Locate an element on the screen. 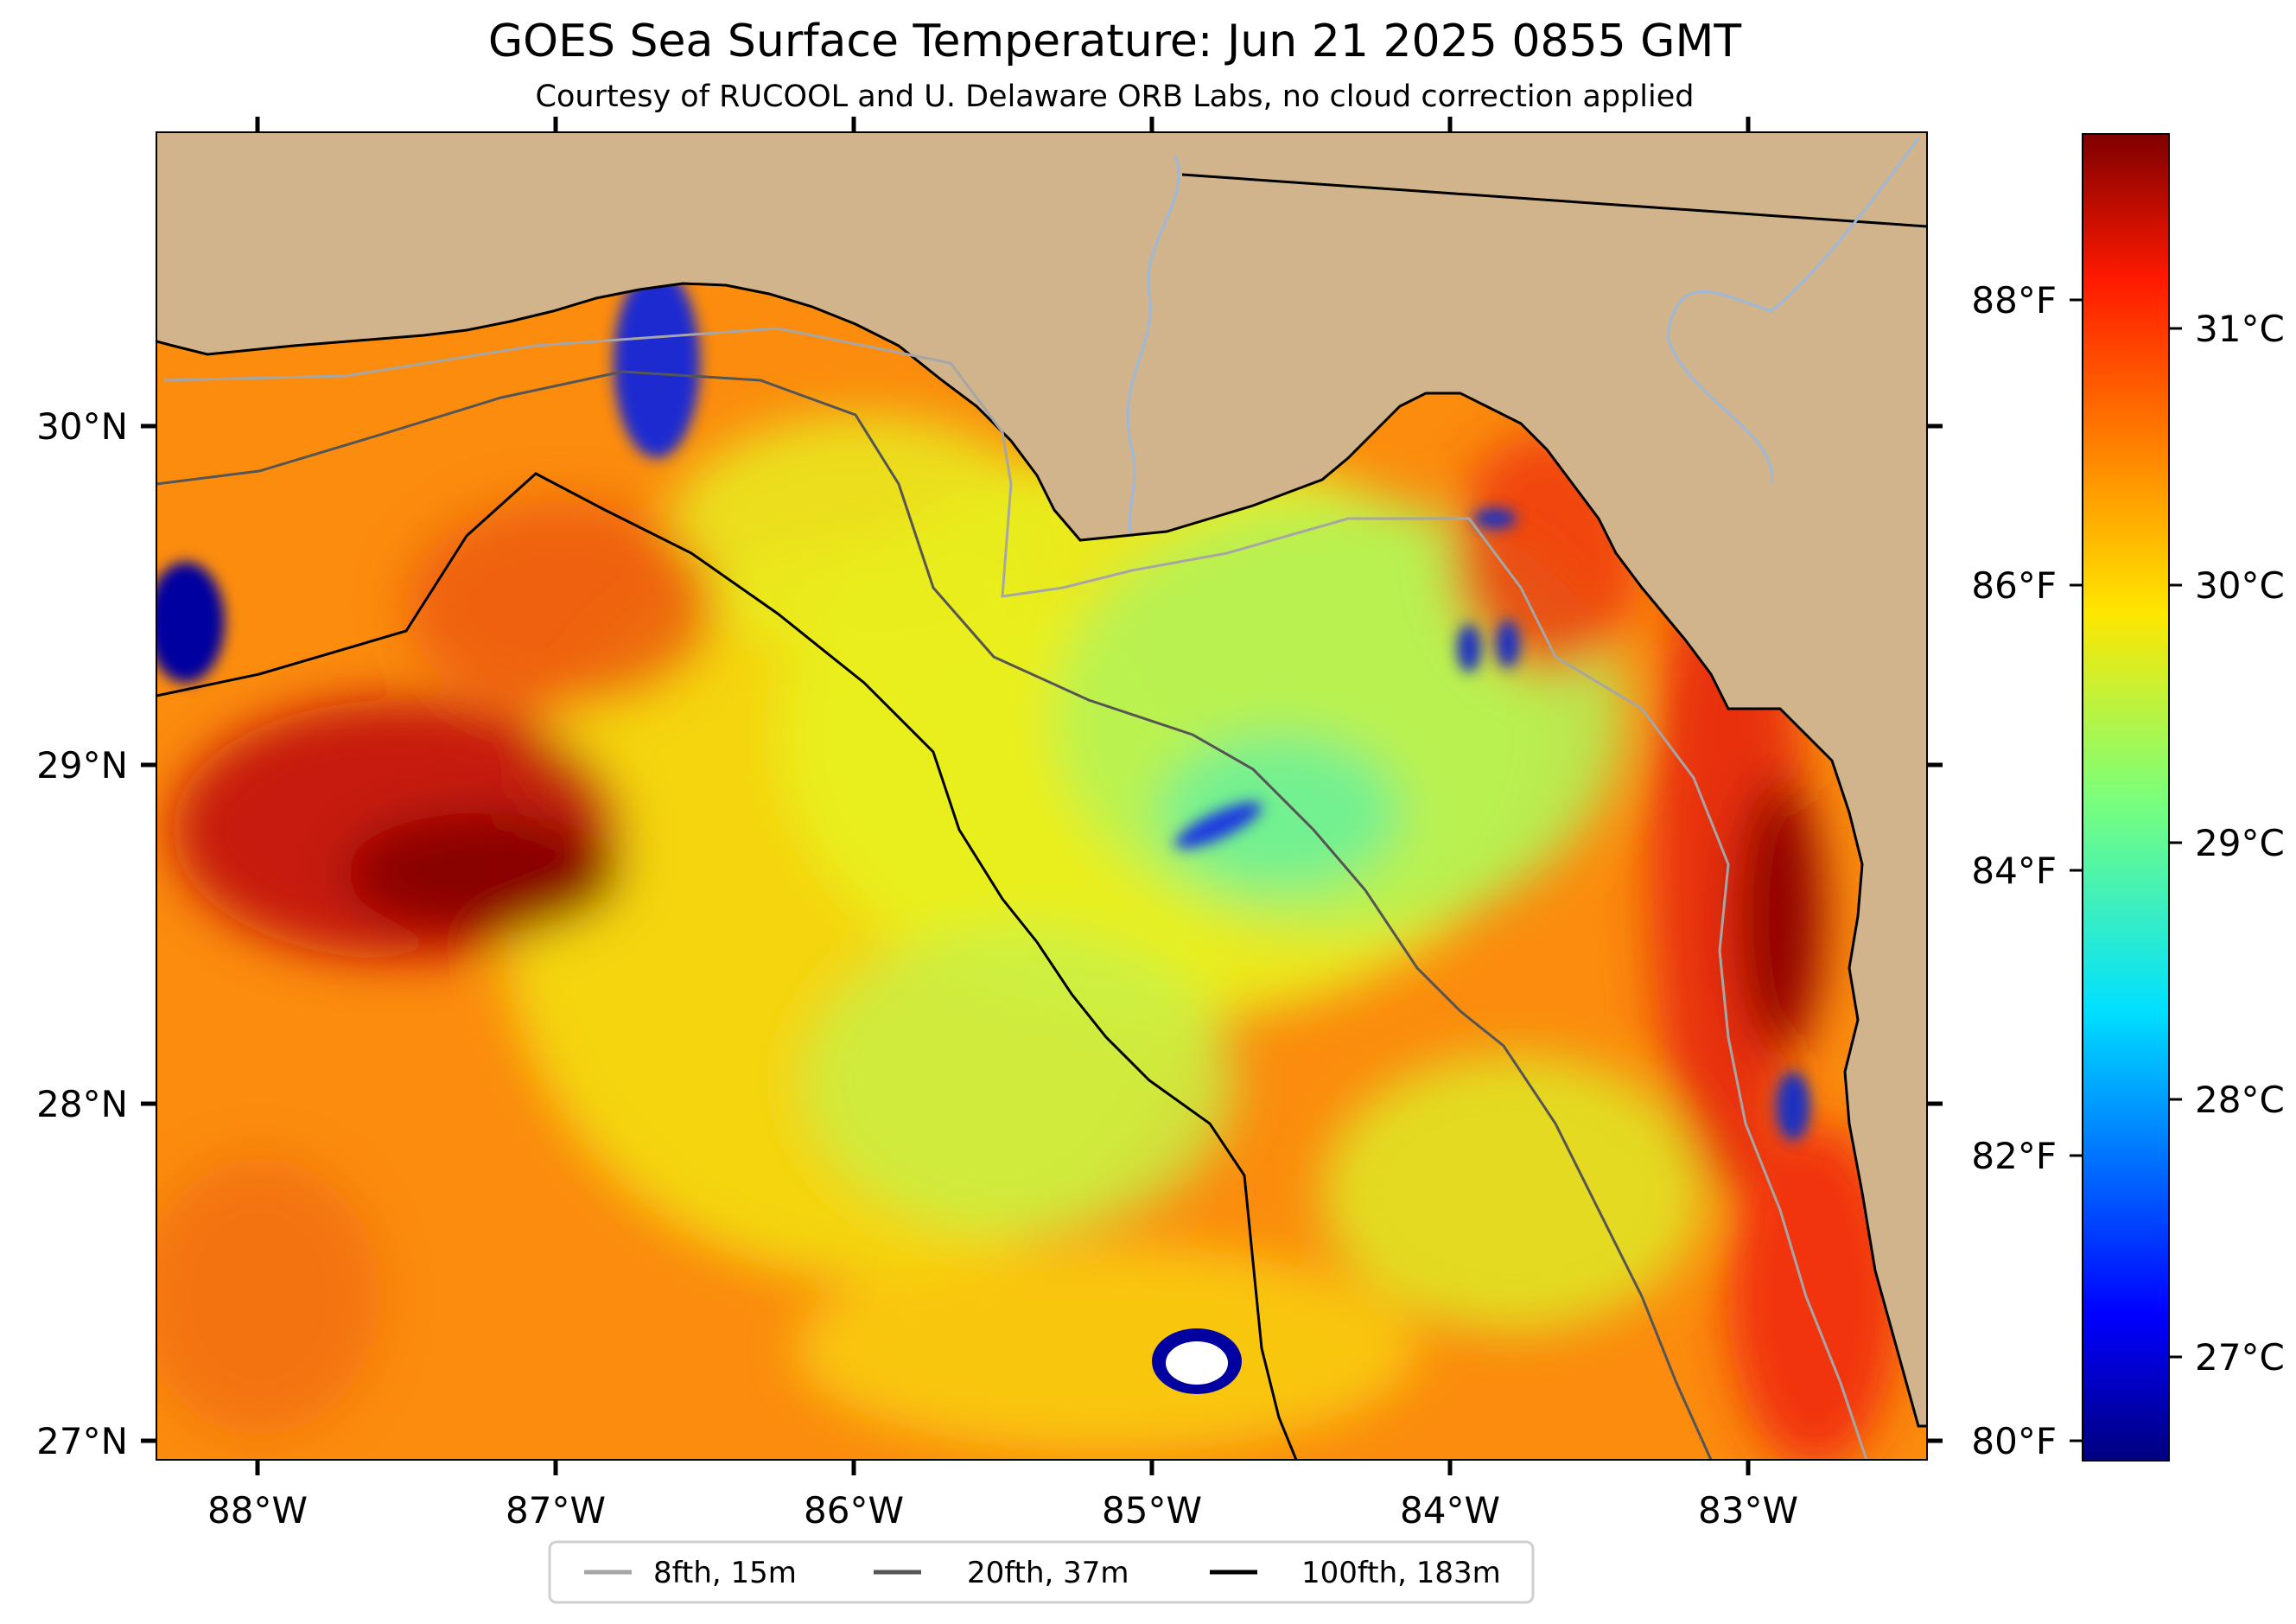 This screenshot has width=2296, height=1624. colorbar-c-tick-28: 28°C is located at coordinates (2240, 1100).